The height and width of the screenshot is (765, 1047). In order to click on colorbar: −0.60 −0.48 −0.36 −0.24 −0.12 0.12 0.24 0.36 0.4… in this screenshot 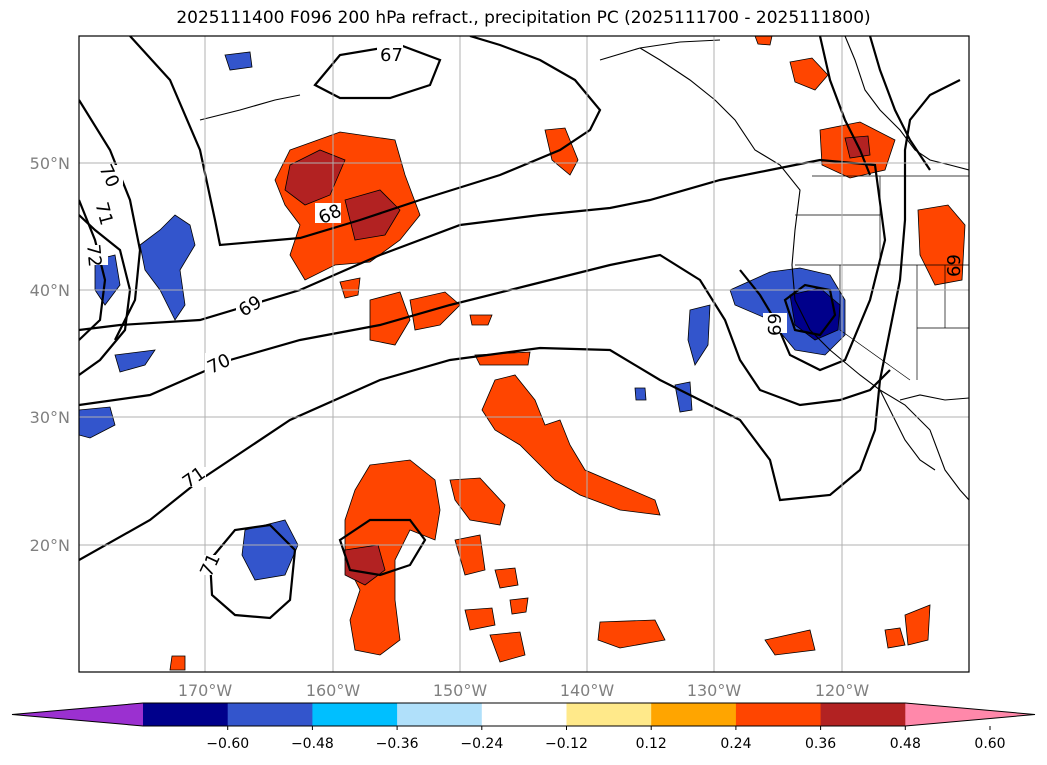, I will do `click(523, 727)`.